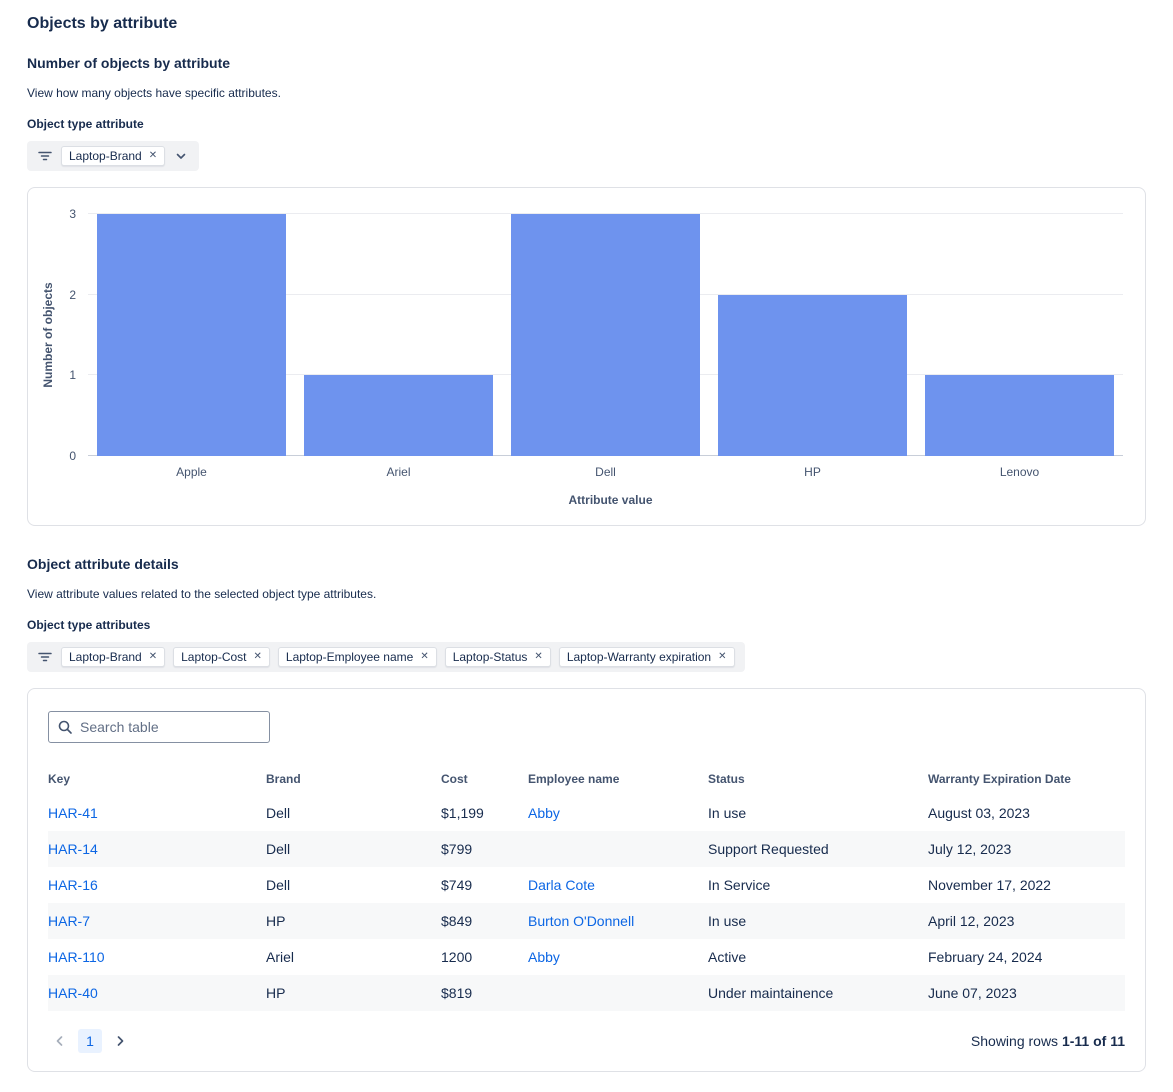  What do you see at coordinates (69, 921) in the screenshot?
I see `key-link: HAR-7` at bounding box center [69, 921].